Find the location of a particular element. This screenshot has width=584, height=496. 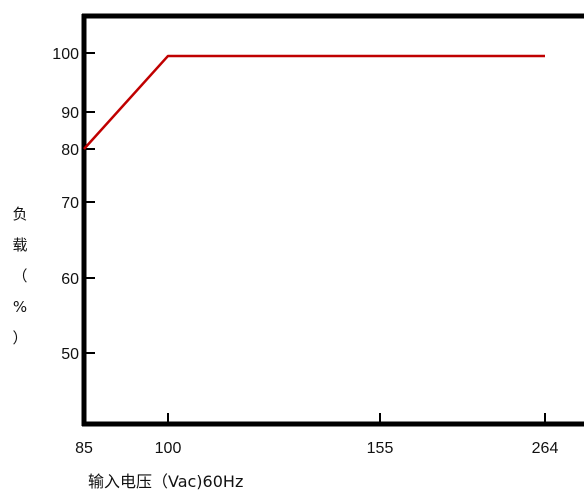

y-tick-label-70: 70 is located at coordinates (70, 203).